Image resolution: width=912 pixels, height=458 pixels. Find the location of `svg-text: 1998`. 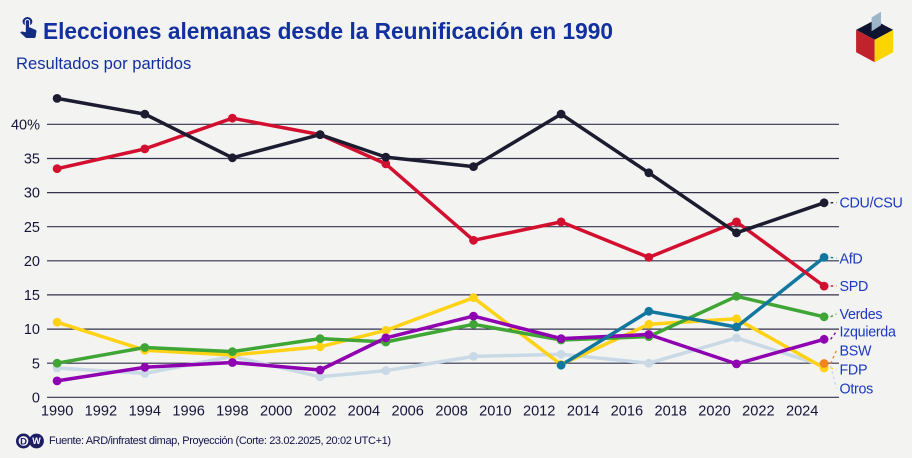

svg-text: 1998 is located at coordinates (232, 412).